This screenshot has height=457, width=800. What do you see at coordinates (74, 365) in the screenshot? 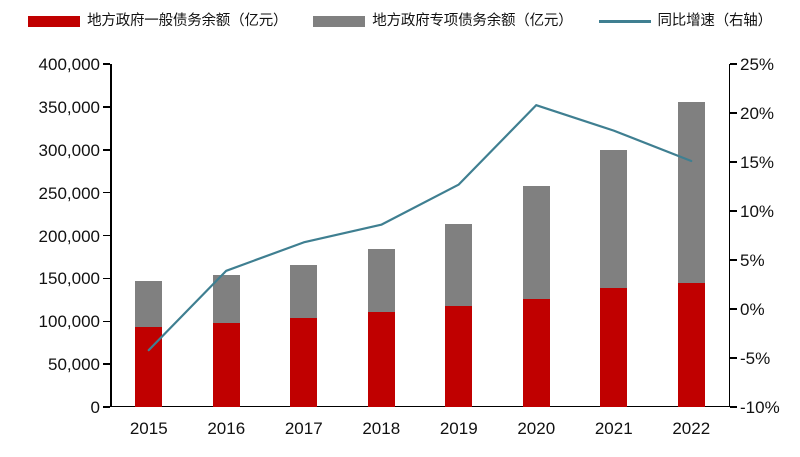
I see `y-axis-left-tick-label: 50,000` at bounding box center [74, 365].